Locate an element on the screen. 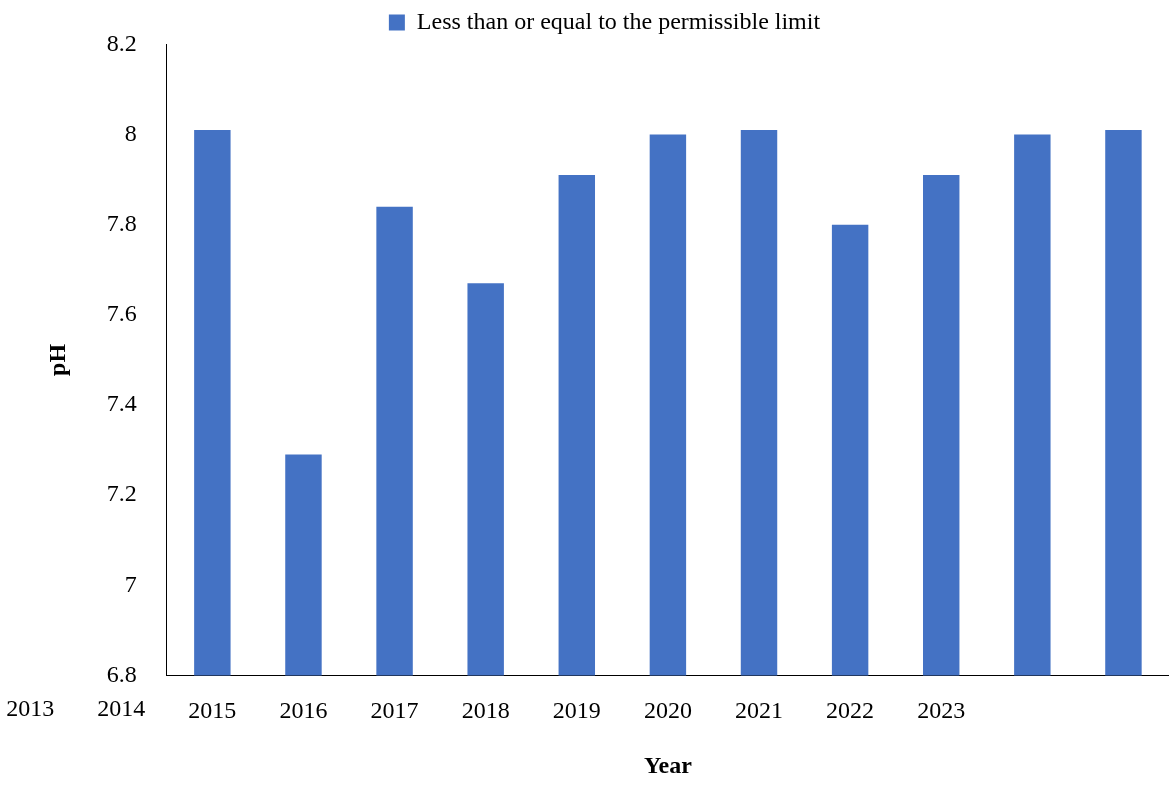 Image resolution: width=1169 pixels, height=790 pixels. x-tick-label: 2020 is located at coordinates (667, 710).